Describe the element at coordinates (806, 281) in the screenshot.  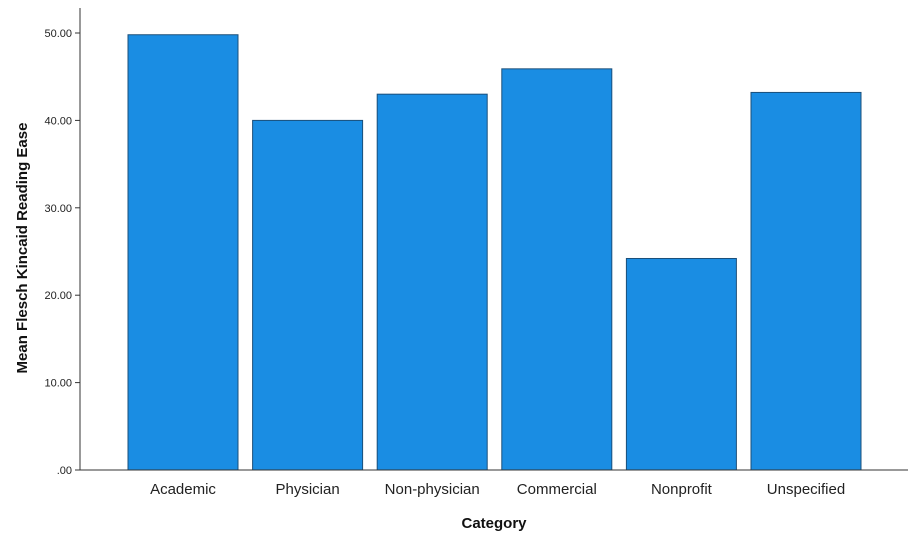
I see `bar-unspecified` at that location.